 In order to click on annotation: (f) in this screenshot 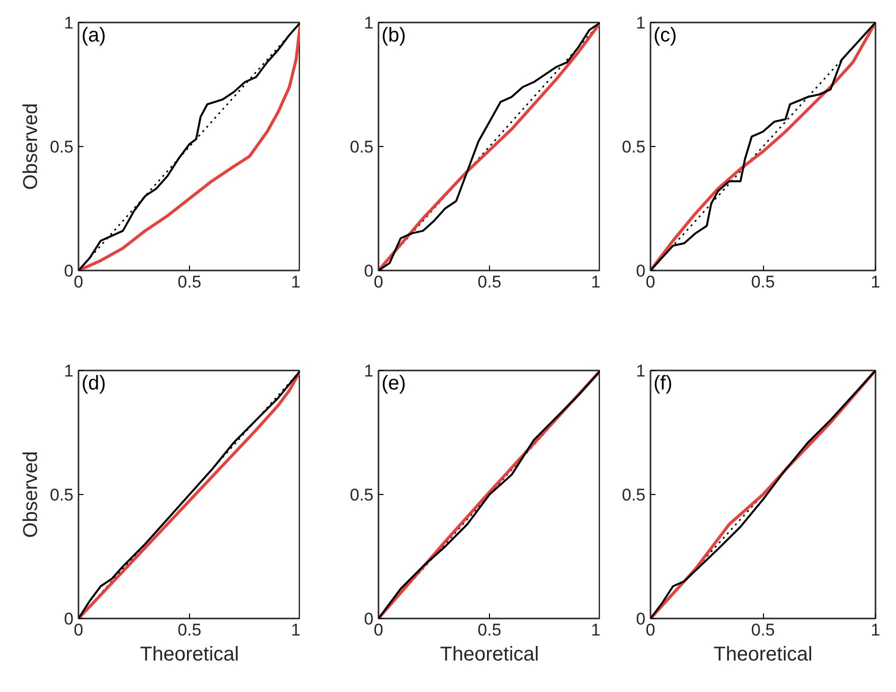, I will do `click(663, 383)`.